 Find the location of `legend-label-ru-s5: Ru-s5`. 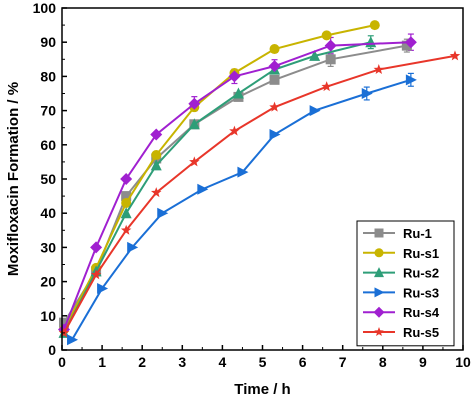

legend-label-ru-s5: Ru-s5 is located at coordinates (421, 332).